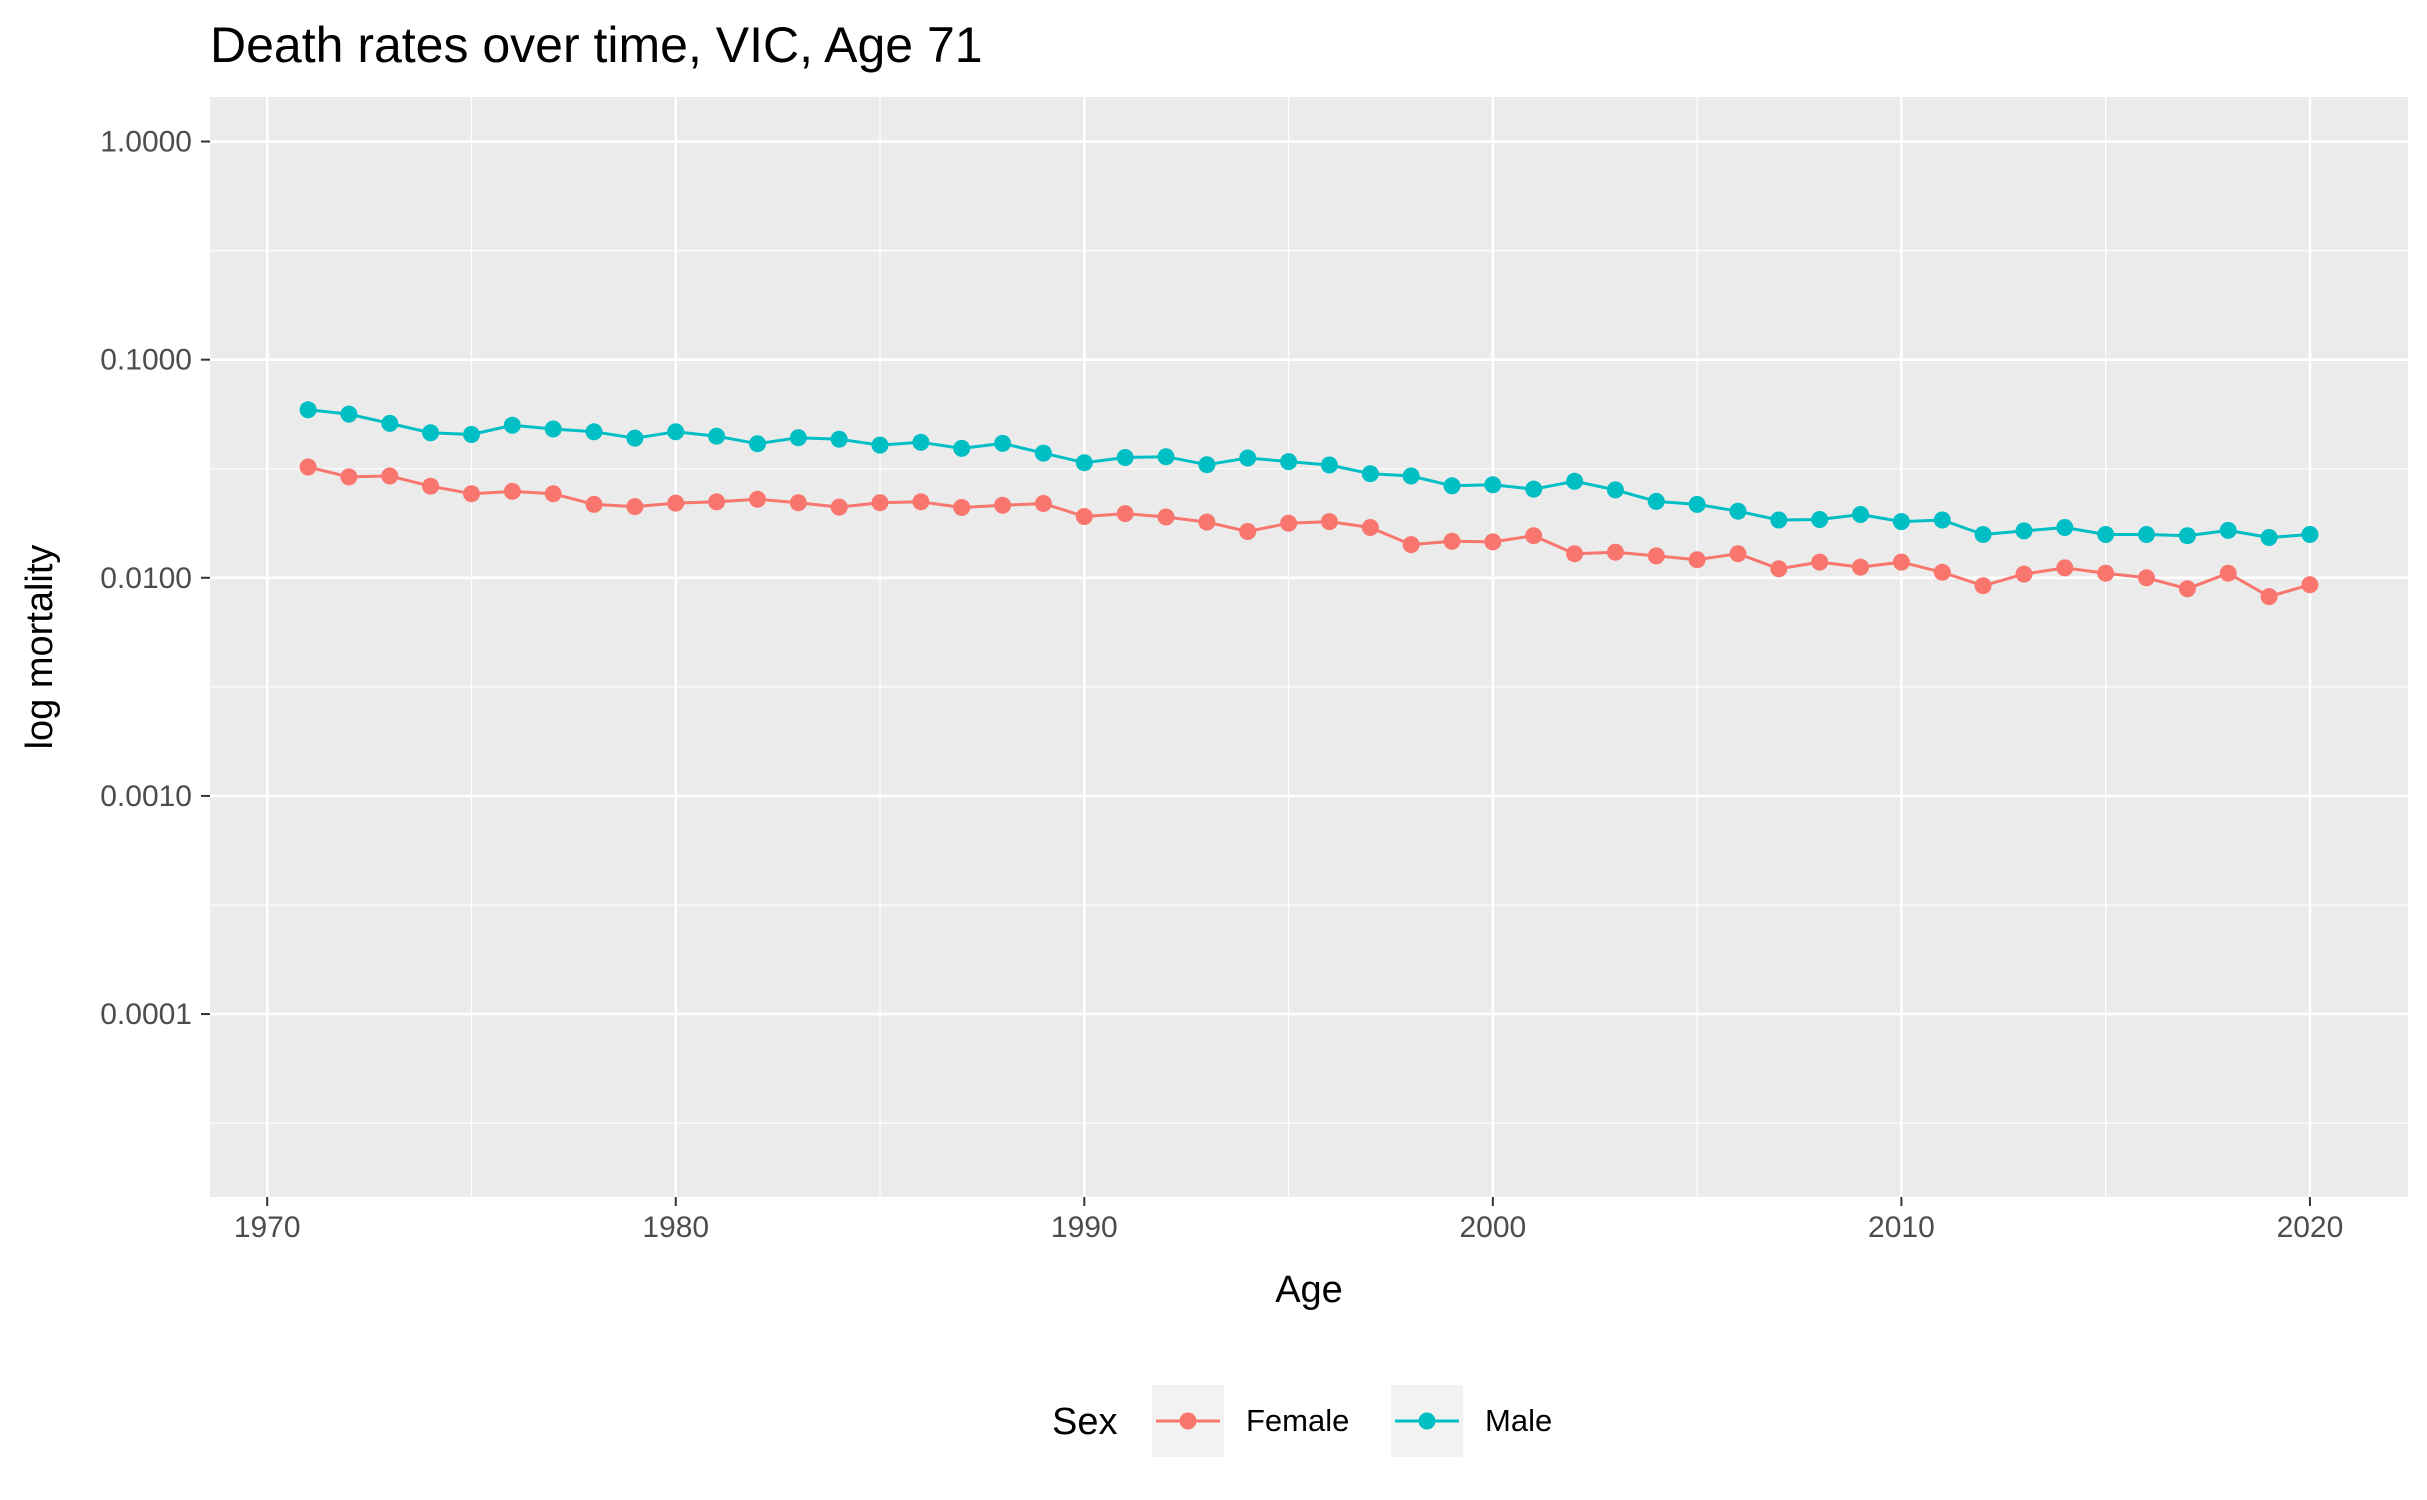 The height and width of the screenshot is (1500, 2427). What do you see at coordinates (1983, 586) in the screenshot?
I see `point-female-2012` at bounding box center [1983, 586].